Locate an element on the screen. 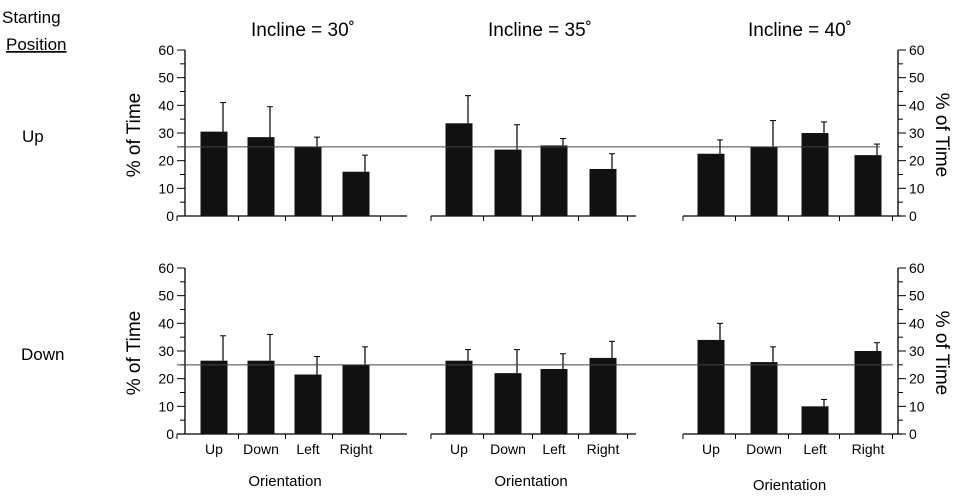  column-title-30: Incline = 30˚ is located at coordinates (303, 30).